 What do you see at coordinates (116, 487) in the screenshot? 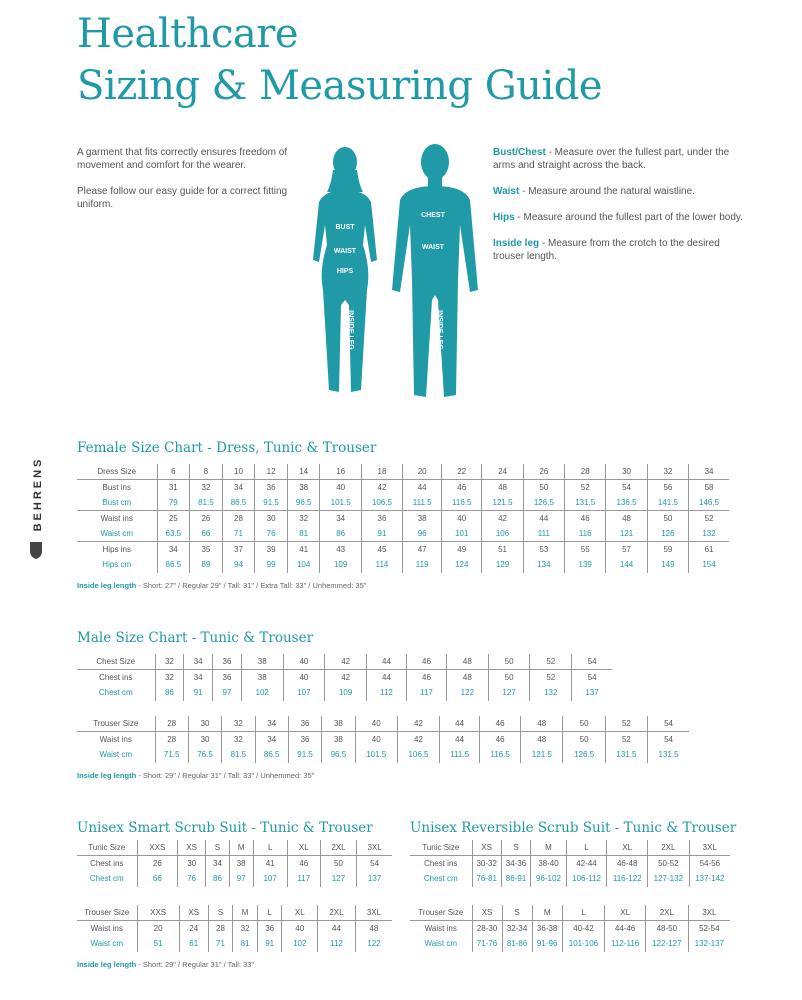
I see `row-label: Bust ins` at bounding box center [116, 487].